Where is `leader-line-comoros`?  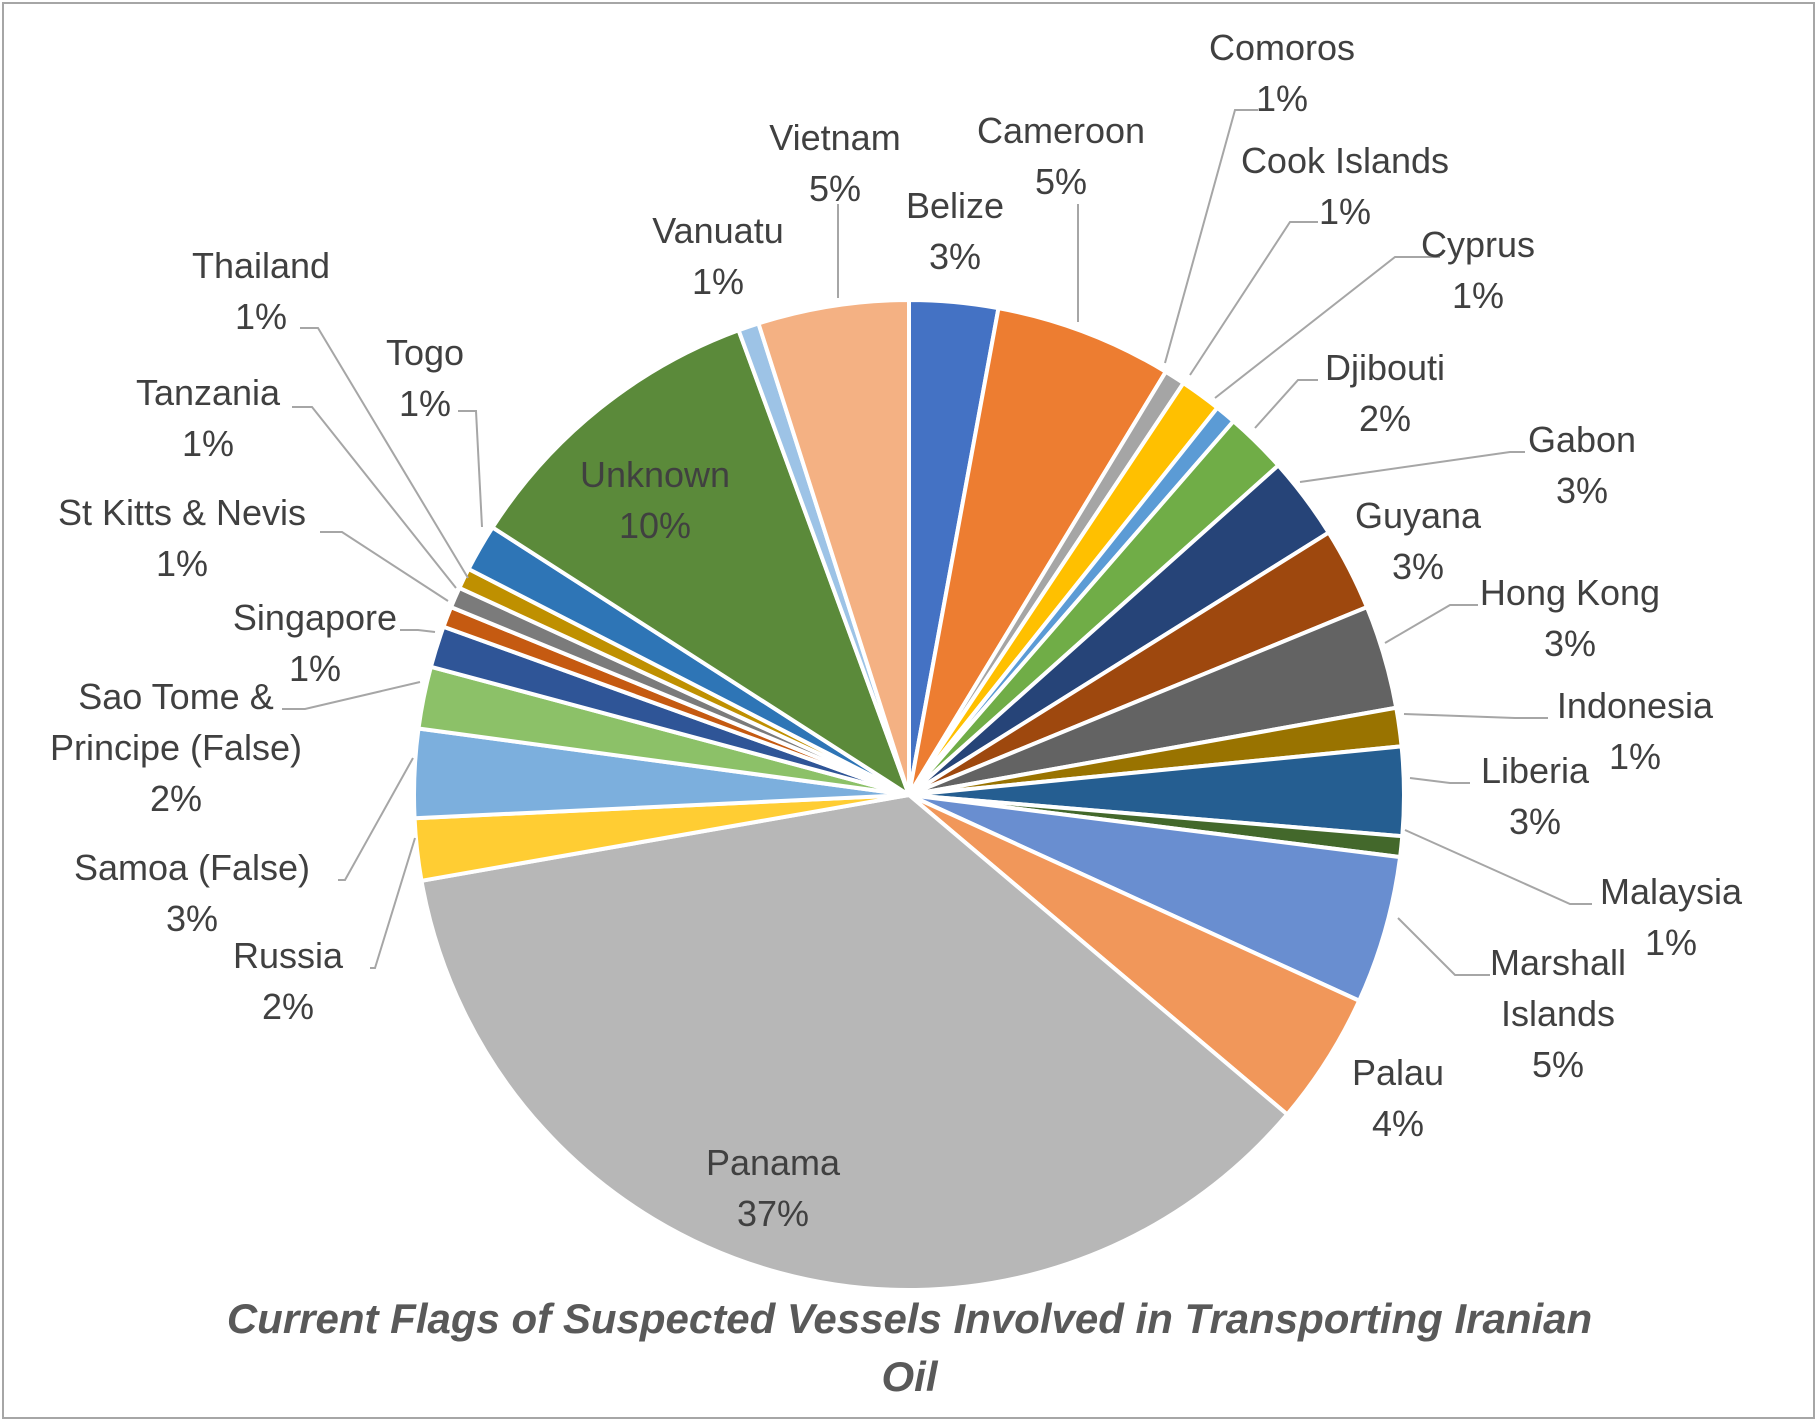
leader-line-comoros is located at coordinates (1211, 236).